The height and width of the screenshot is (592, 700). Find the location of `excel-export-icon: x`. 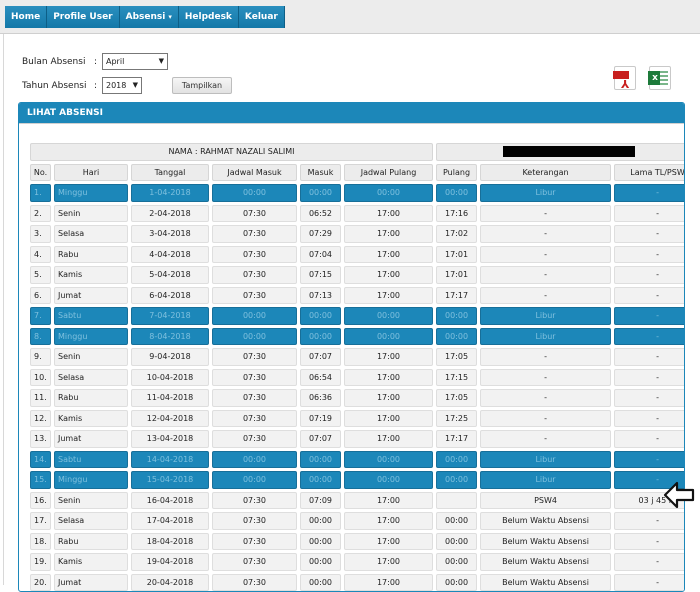

excel-export-icon: x is located at coordinates (659, 78).